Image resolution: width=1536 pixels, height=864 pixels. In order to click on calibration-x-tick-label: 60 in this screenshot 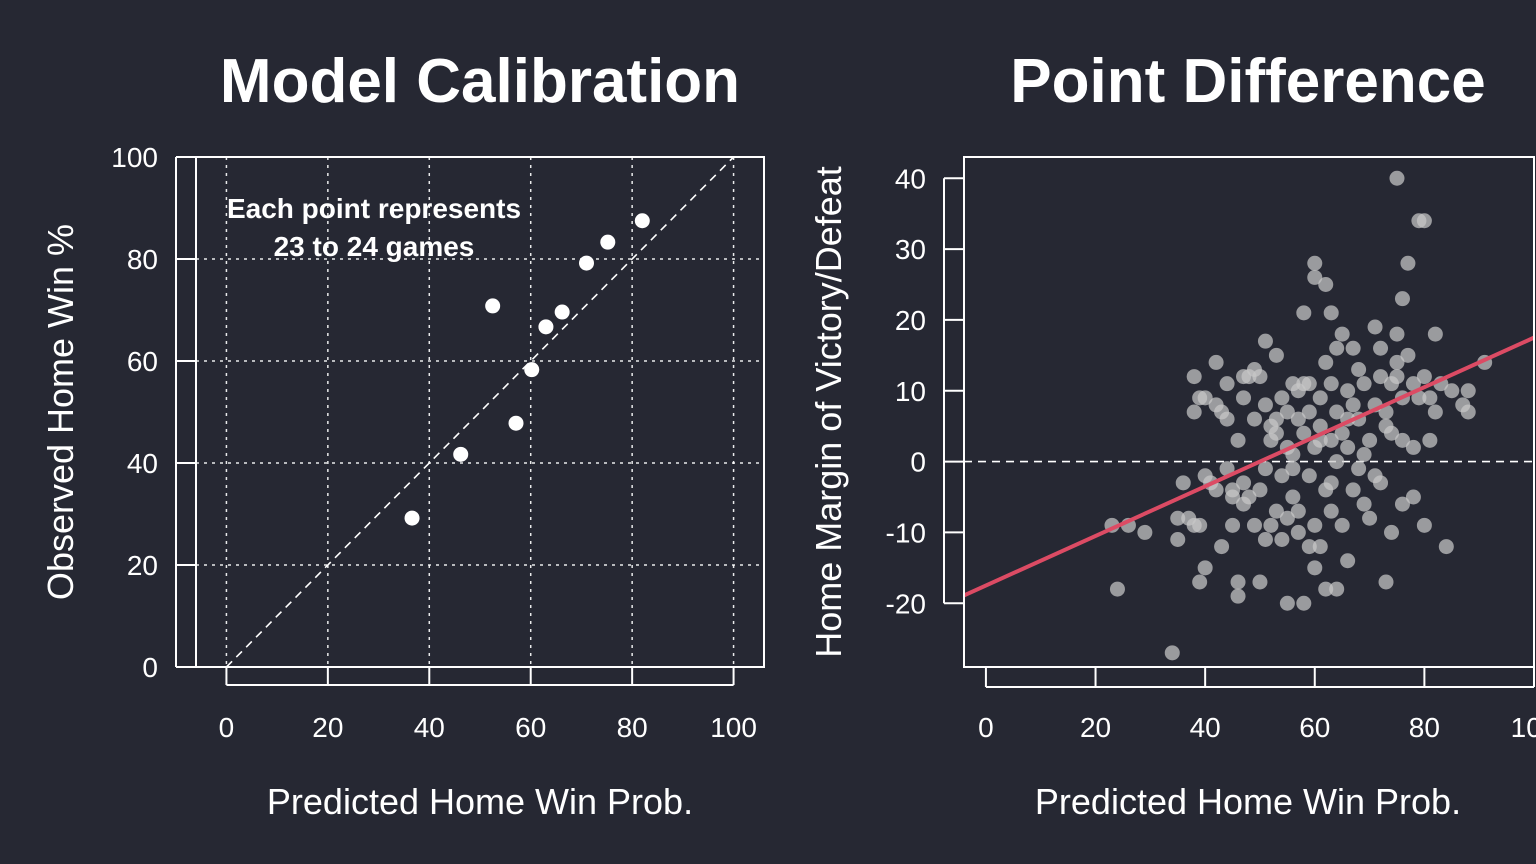, I will do `click(530, 727)`.